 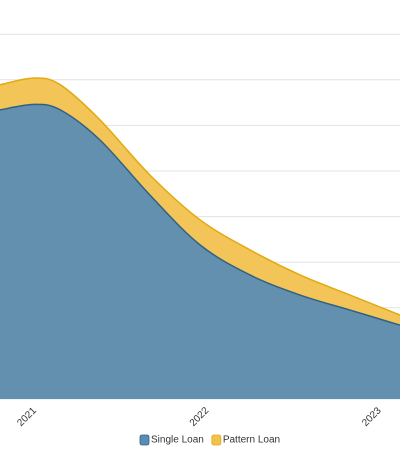 What do you see at coordinates (200, 417) in the screenshot?
I see `x-tick-label: 2022` at bounding box center [200, 417].